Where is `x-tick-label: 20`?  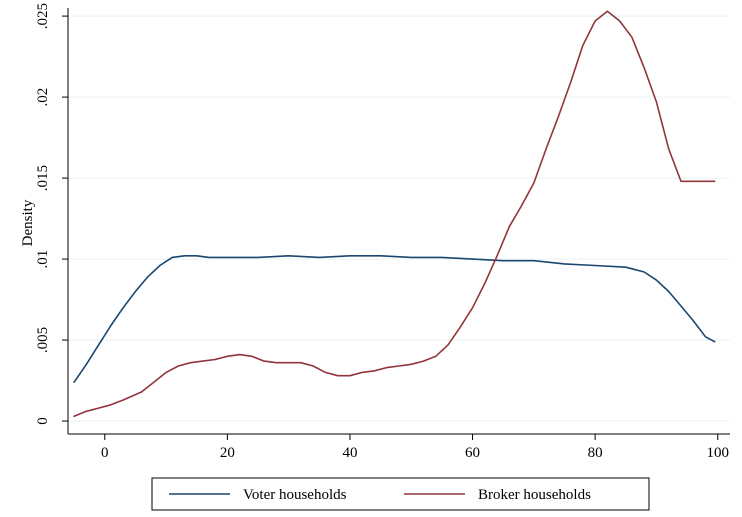
x-tick-label: 20 is located at coordinates (227, 453).